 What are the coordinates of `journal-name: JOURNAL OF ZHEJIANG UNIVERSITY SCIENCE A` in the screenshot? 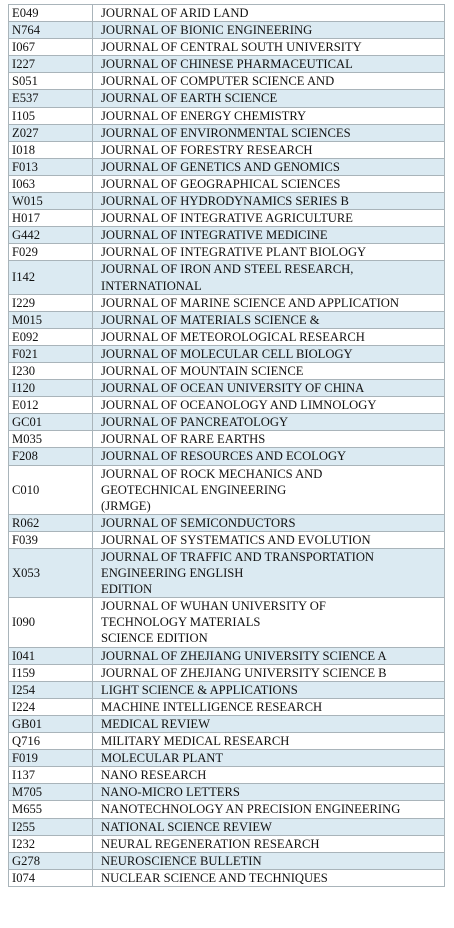 It's located at (268, 655).